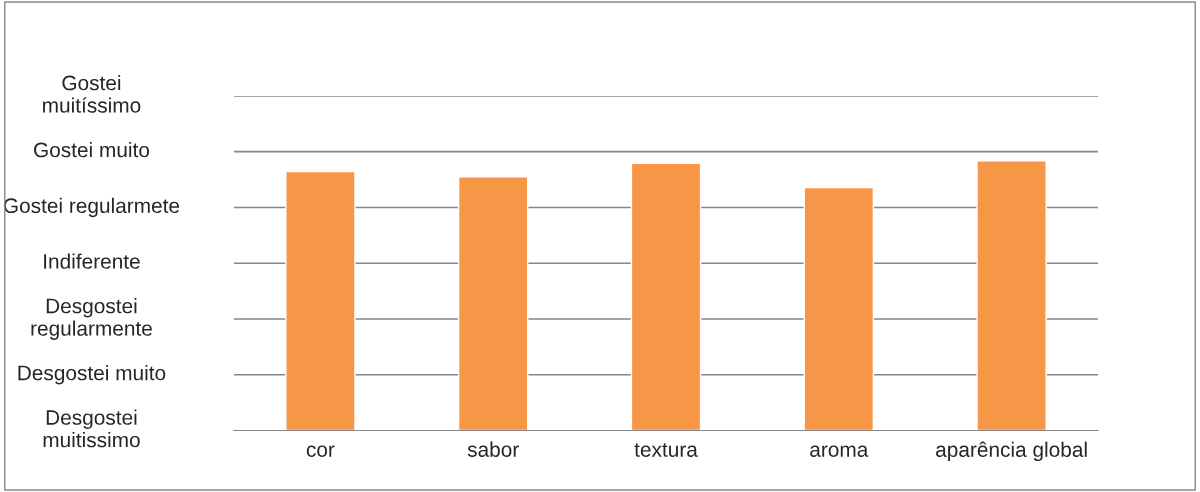 The width and height of the screenshot is (1200, 492). I want to click on text: Gostei muito, so click(92, 149).